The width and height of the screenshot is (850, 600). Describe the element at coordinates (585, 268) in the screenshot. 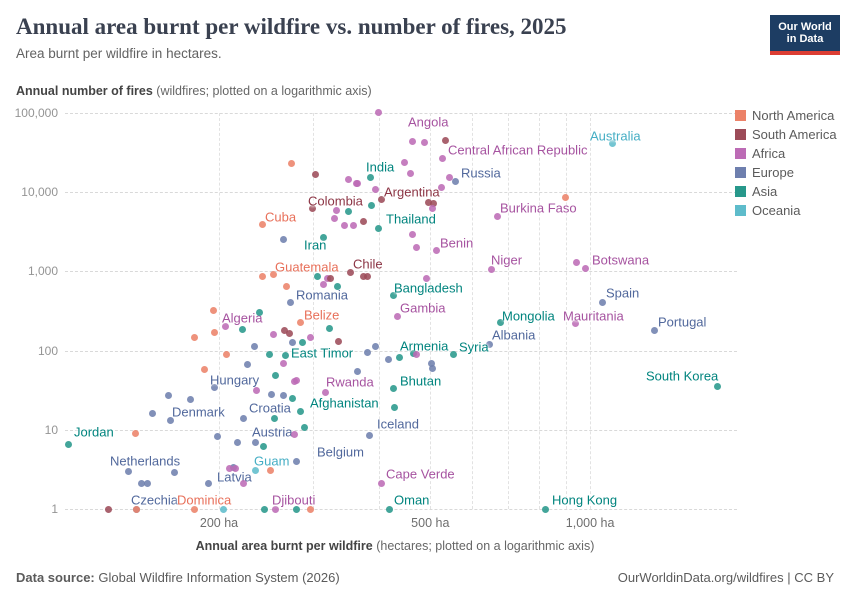

I see `data-point-botswana` at that location.